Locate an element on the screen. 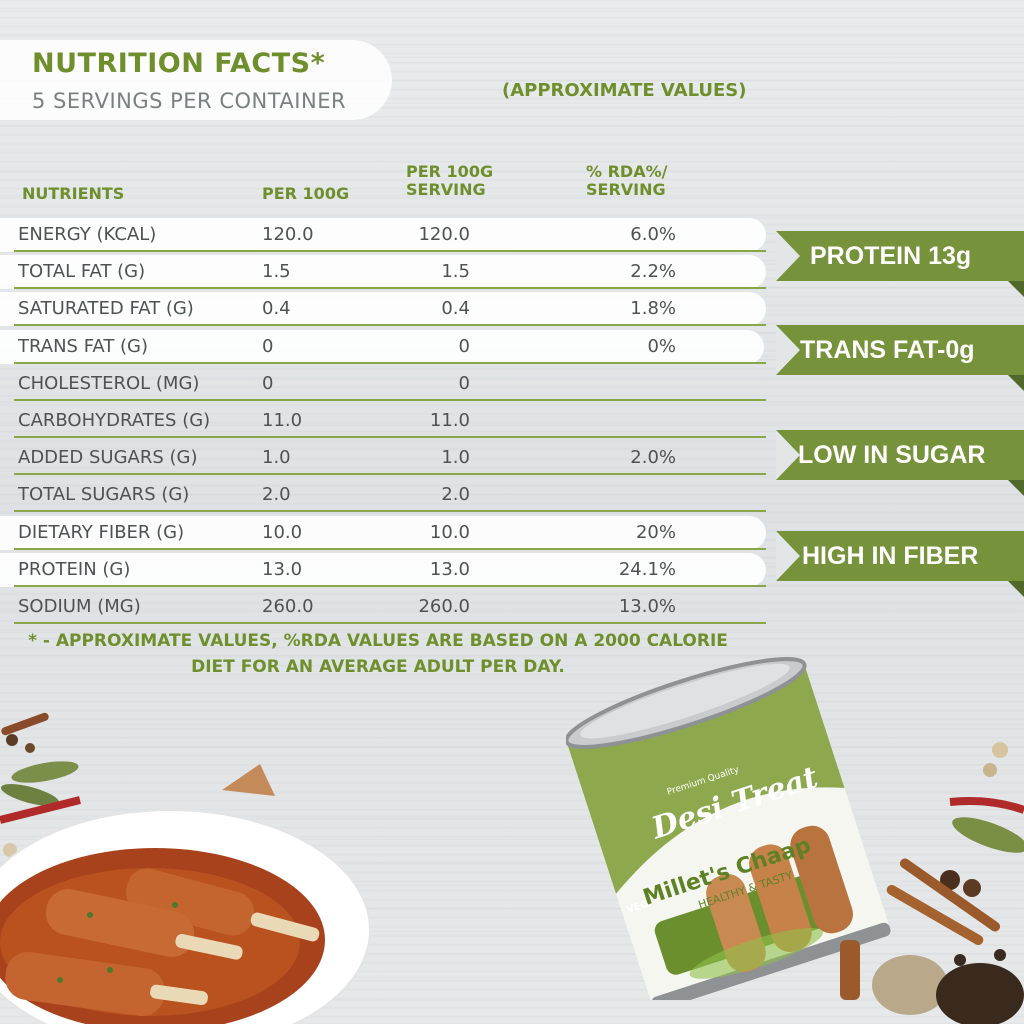 Image resolution: width=1024 pixels, height=1024 pixels. value-rda: 2.0% is located at coordinates (653, 457).